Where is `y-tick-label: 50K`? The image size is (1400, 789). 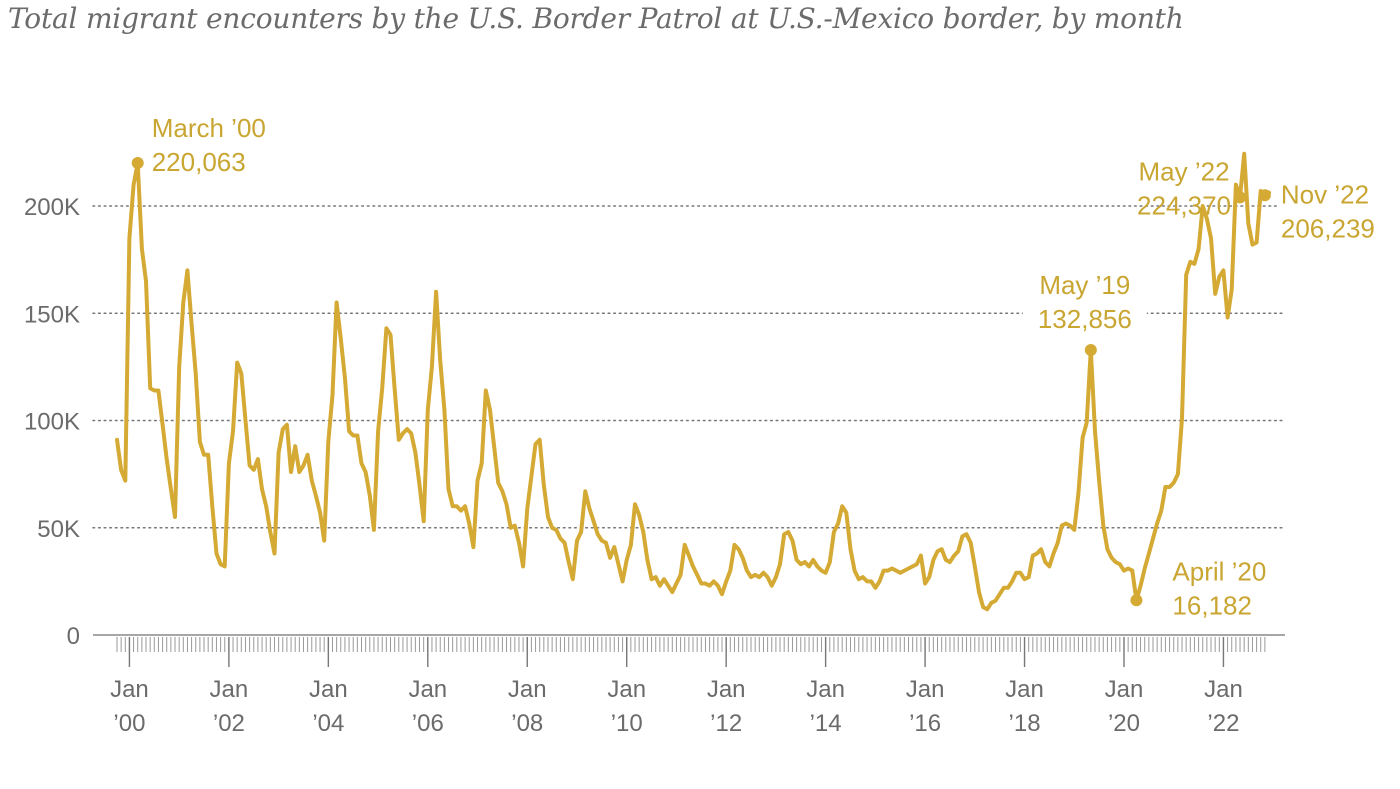 y-tick-label: 50K is located at coordinates (58, 529).